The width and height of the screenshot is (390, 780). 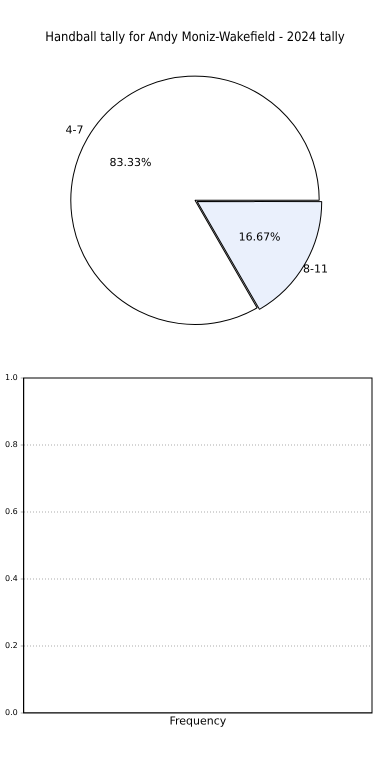 What do you see at coordinates (11, 645) in the screenshot?
I see `y-tick-label: 0.2` at bounding box center [11, 645].